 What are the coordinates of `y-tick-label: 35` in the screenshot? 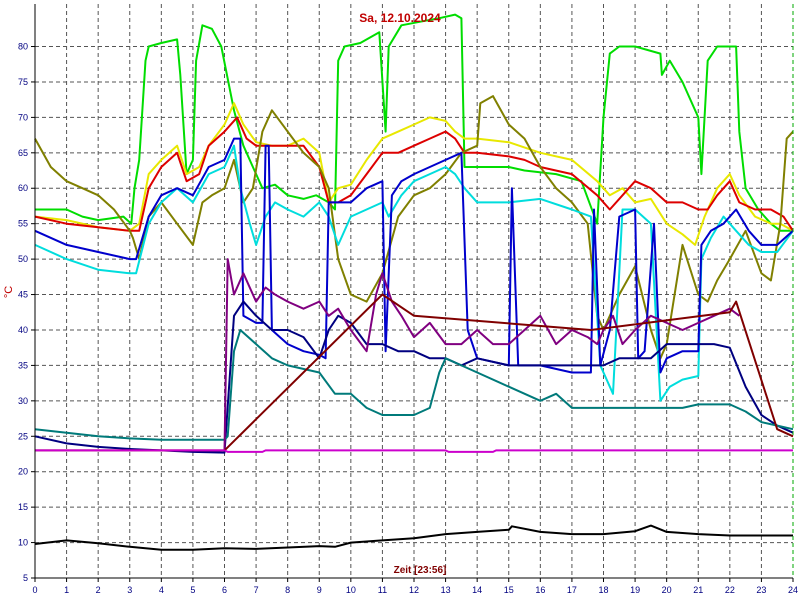 It's located at (23, 365).